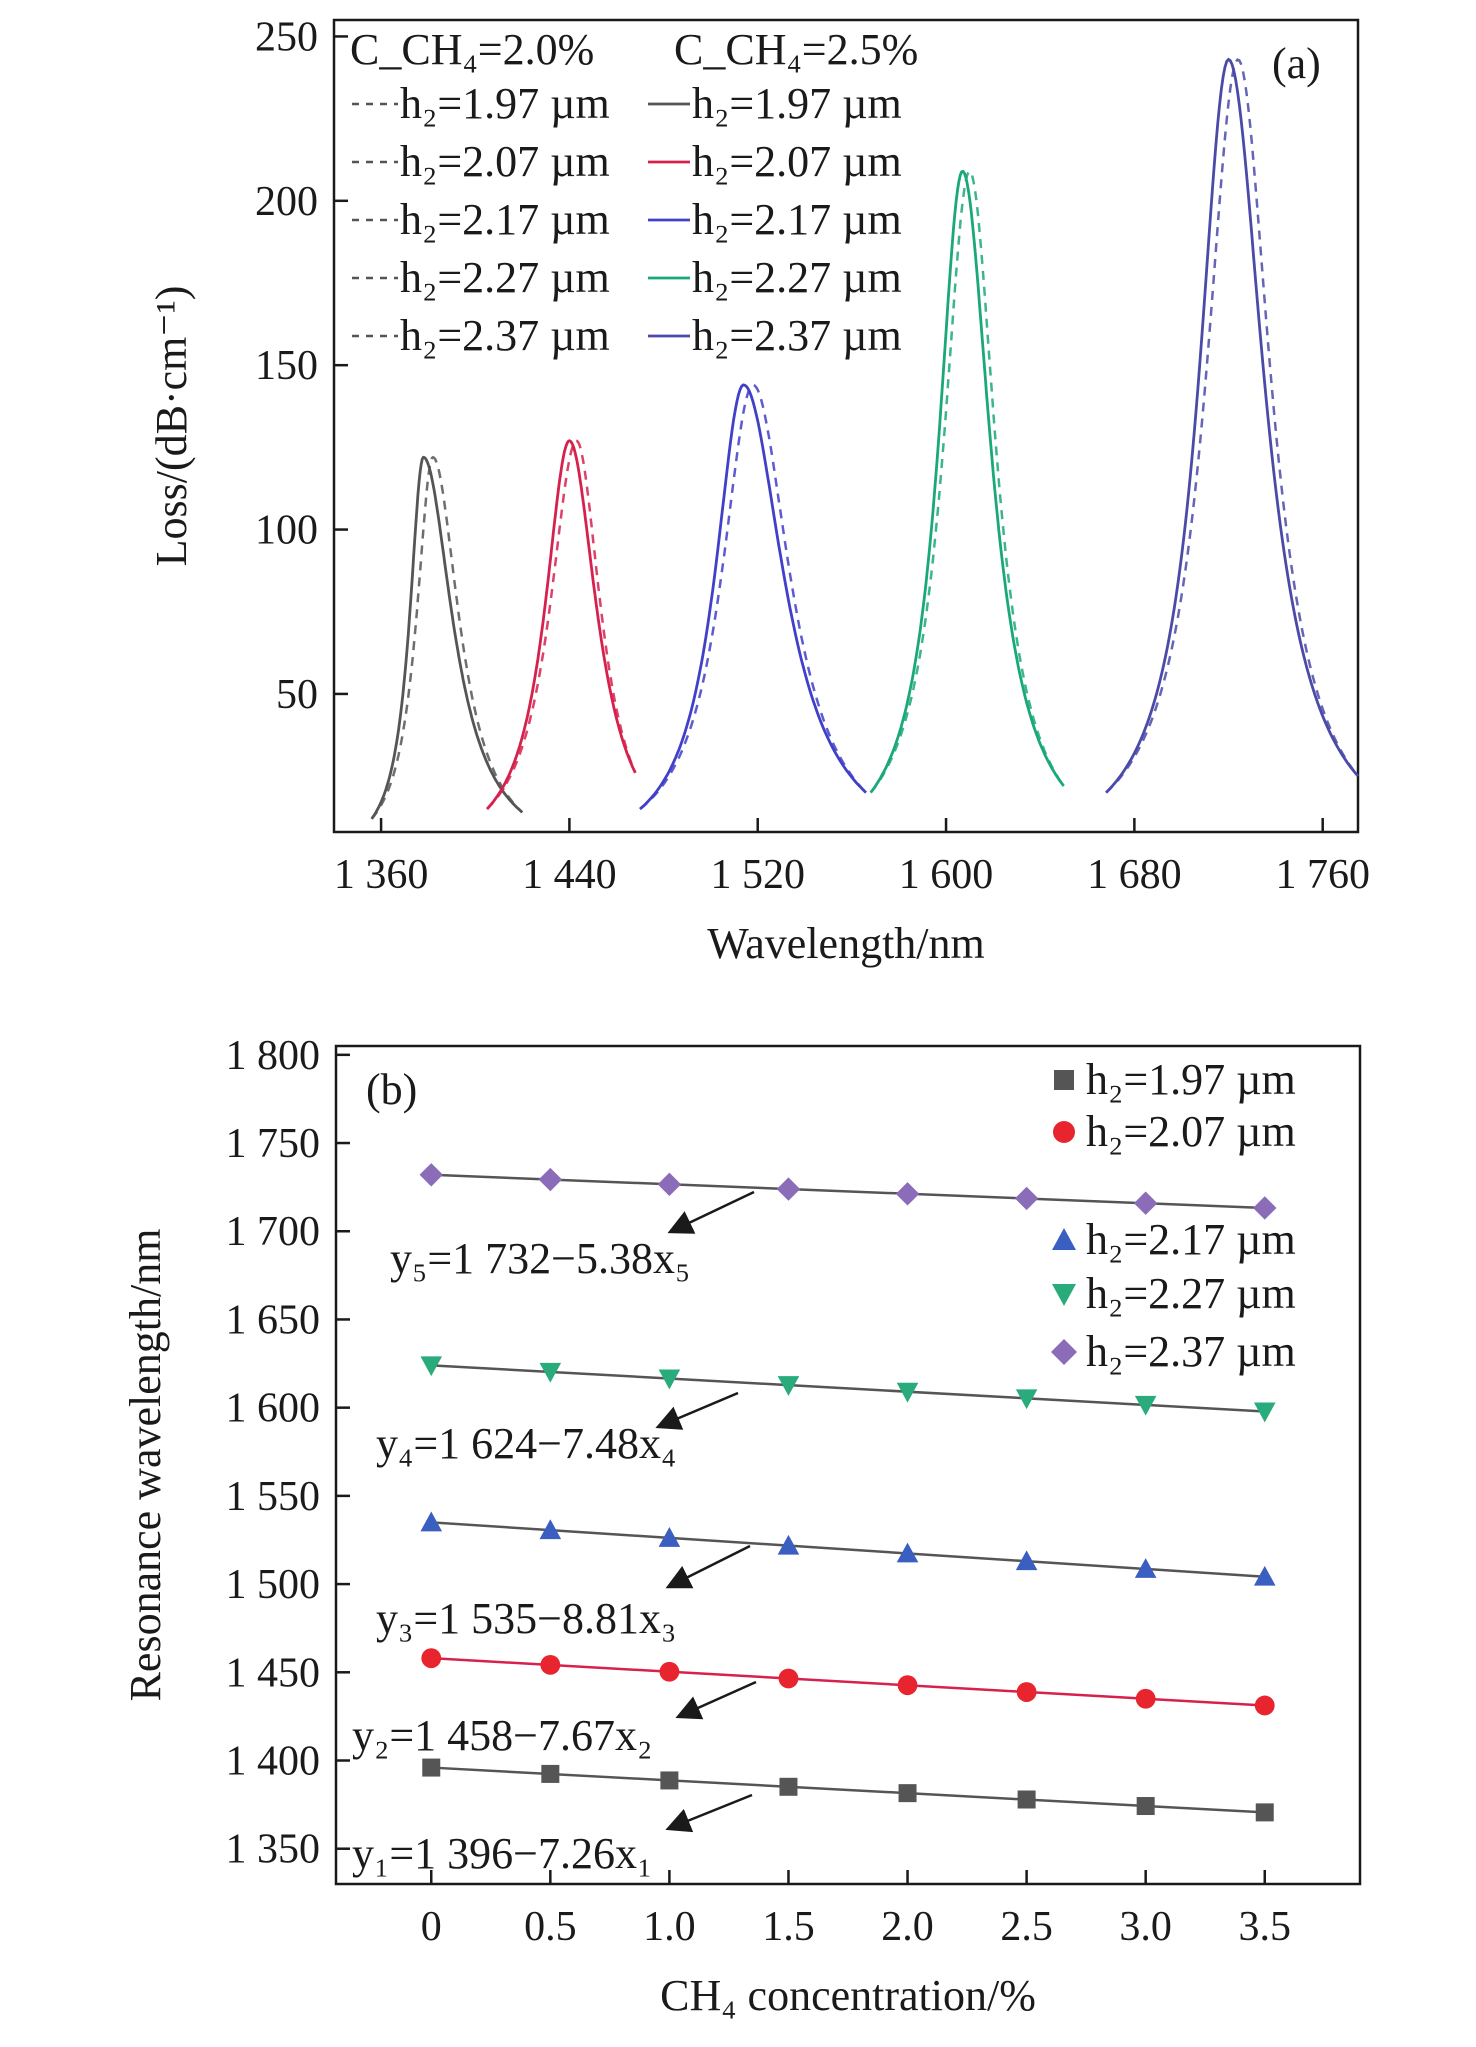  Describe the element at coordinates (757, 875) in the screenshot. I see `x-tick-label-a: 1 520` at that location.